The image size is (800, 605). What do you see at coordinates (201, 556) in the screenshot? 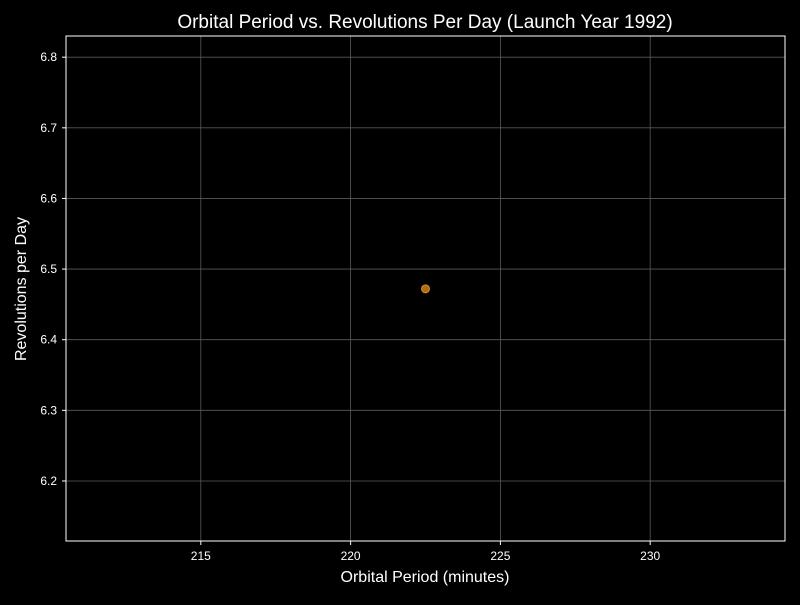
I see `x-tick-label: 215` at bounding box center [201, 556].